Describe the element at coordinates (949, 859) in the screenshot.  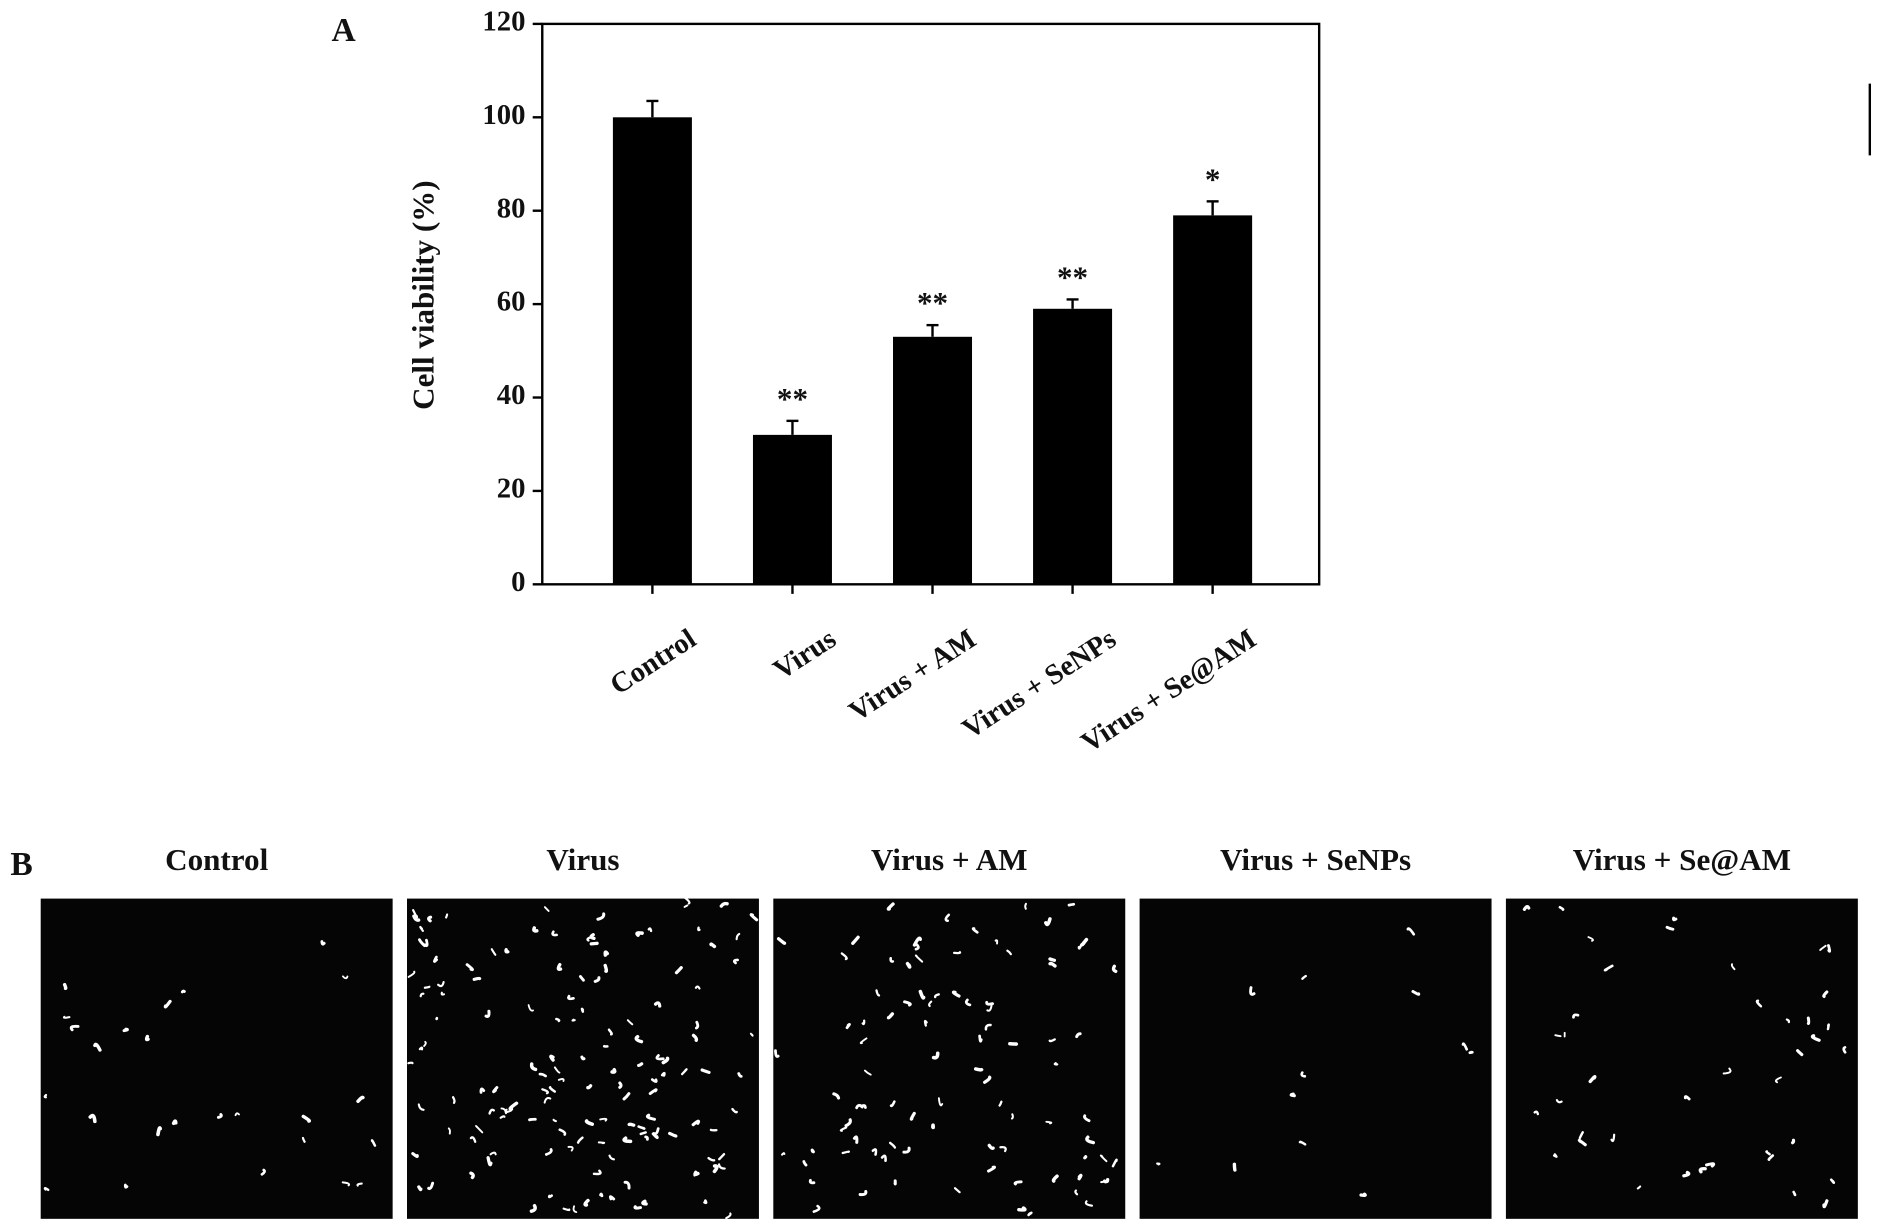
I see `panel-title: Virus + AM` at that location.